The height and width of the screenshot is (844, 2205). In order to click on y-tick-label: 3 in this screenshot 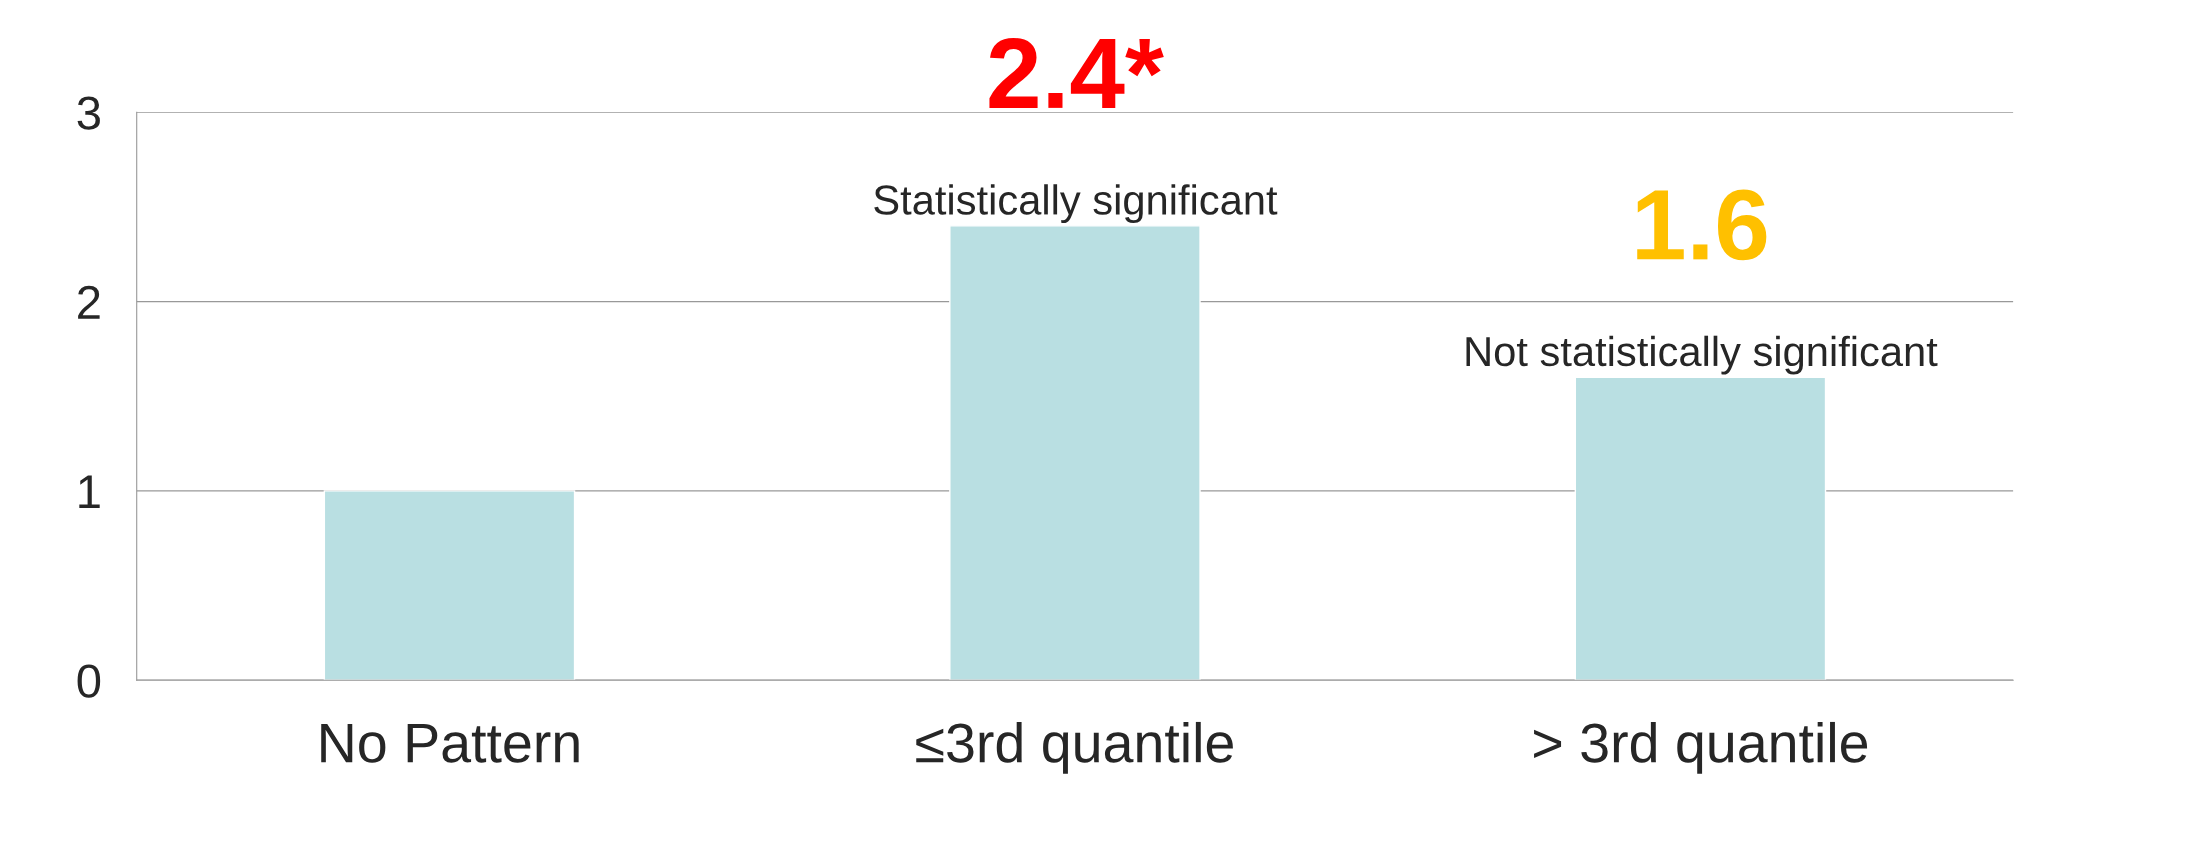, I will do `click(88, 113)`.